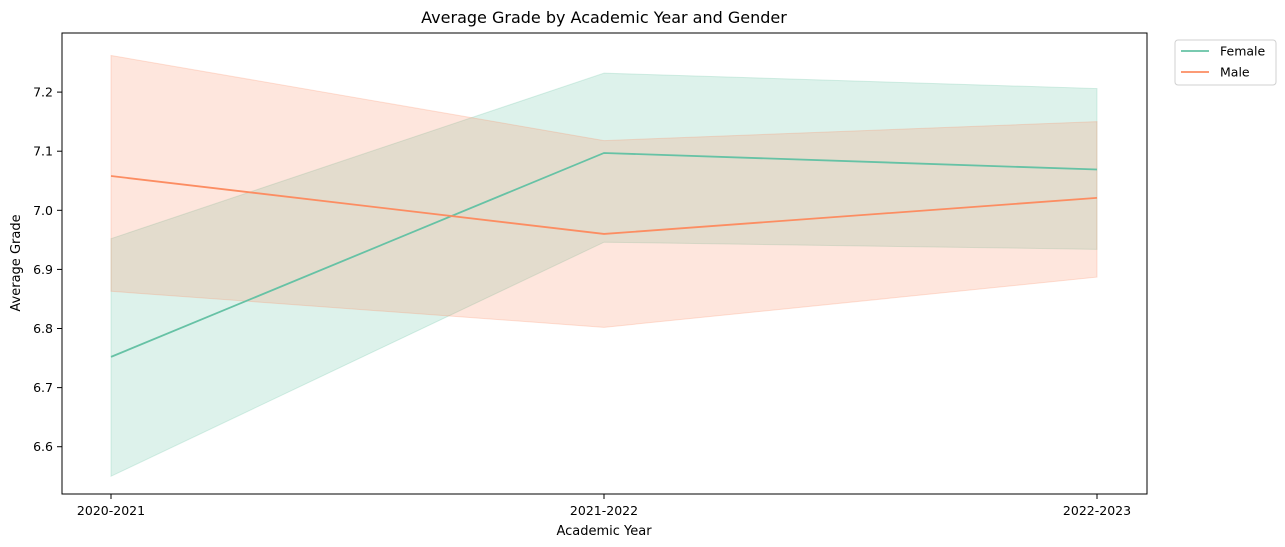 This screenshot has width=1285, height=547. Describe the element at coordinates (16, 262) in the screenshot. I see `y-axis-label: Average Grade` at that location.